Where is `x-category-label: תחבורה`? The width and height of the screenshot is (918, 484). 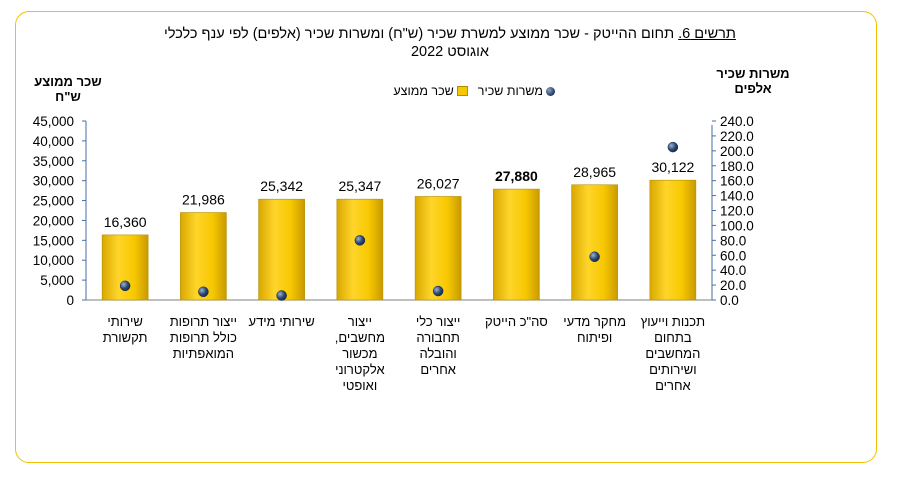
x-category-label: תחבורה is located at coordinates (438, 337).